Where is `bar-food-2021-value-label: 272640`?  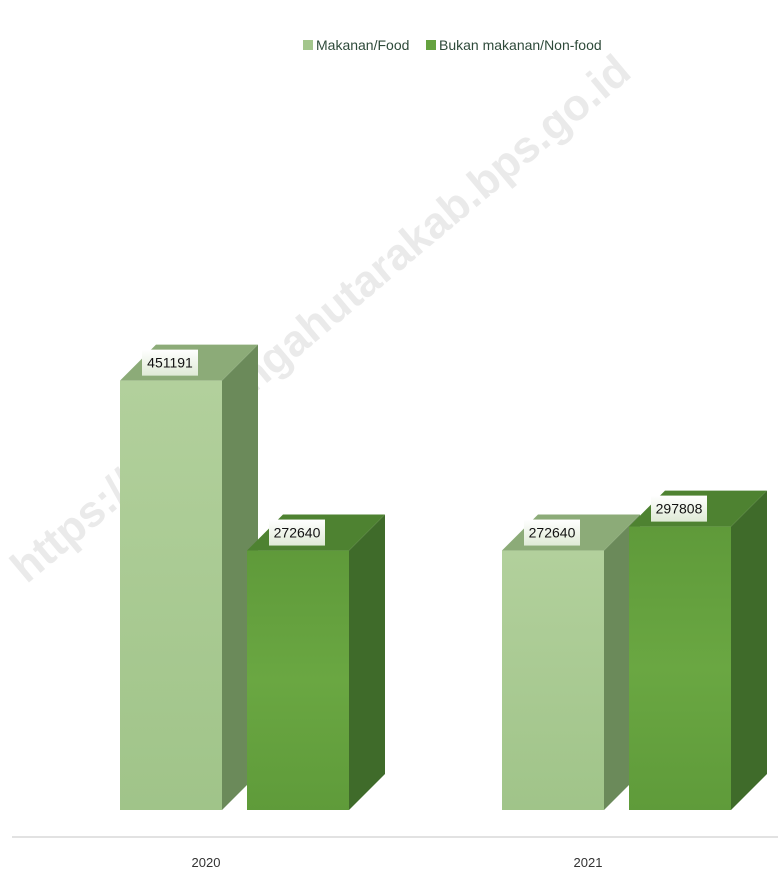
bar-food-2021-value-label: 272640 is located at coordinates (552, 533).